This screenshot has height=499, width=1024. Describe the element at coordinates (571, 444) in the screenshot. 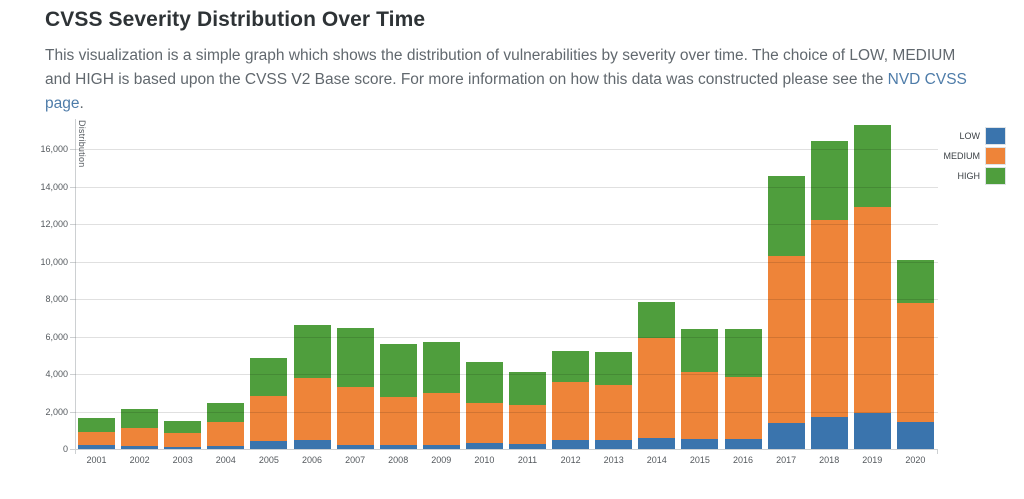

I see `bar-2012-low` at that location.